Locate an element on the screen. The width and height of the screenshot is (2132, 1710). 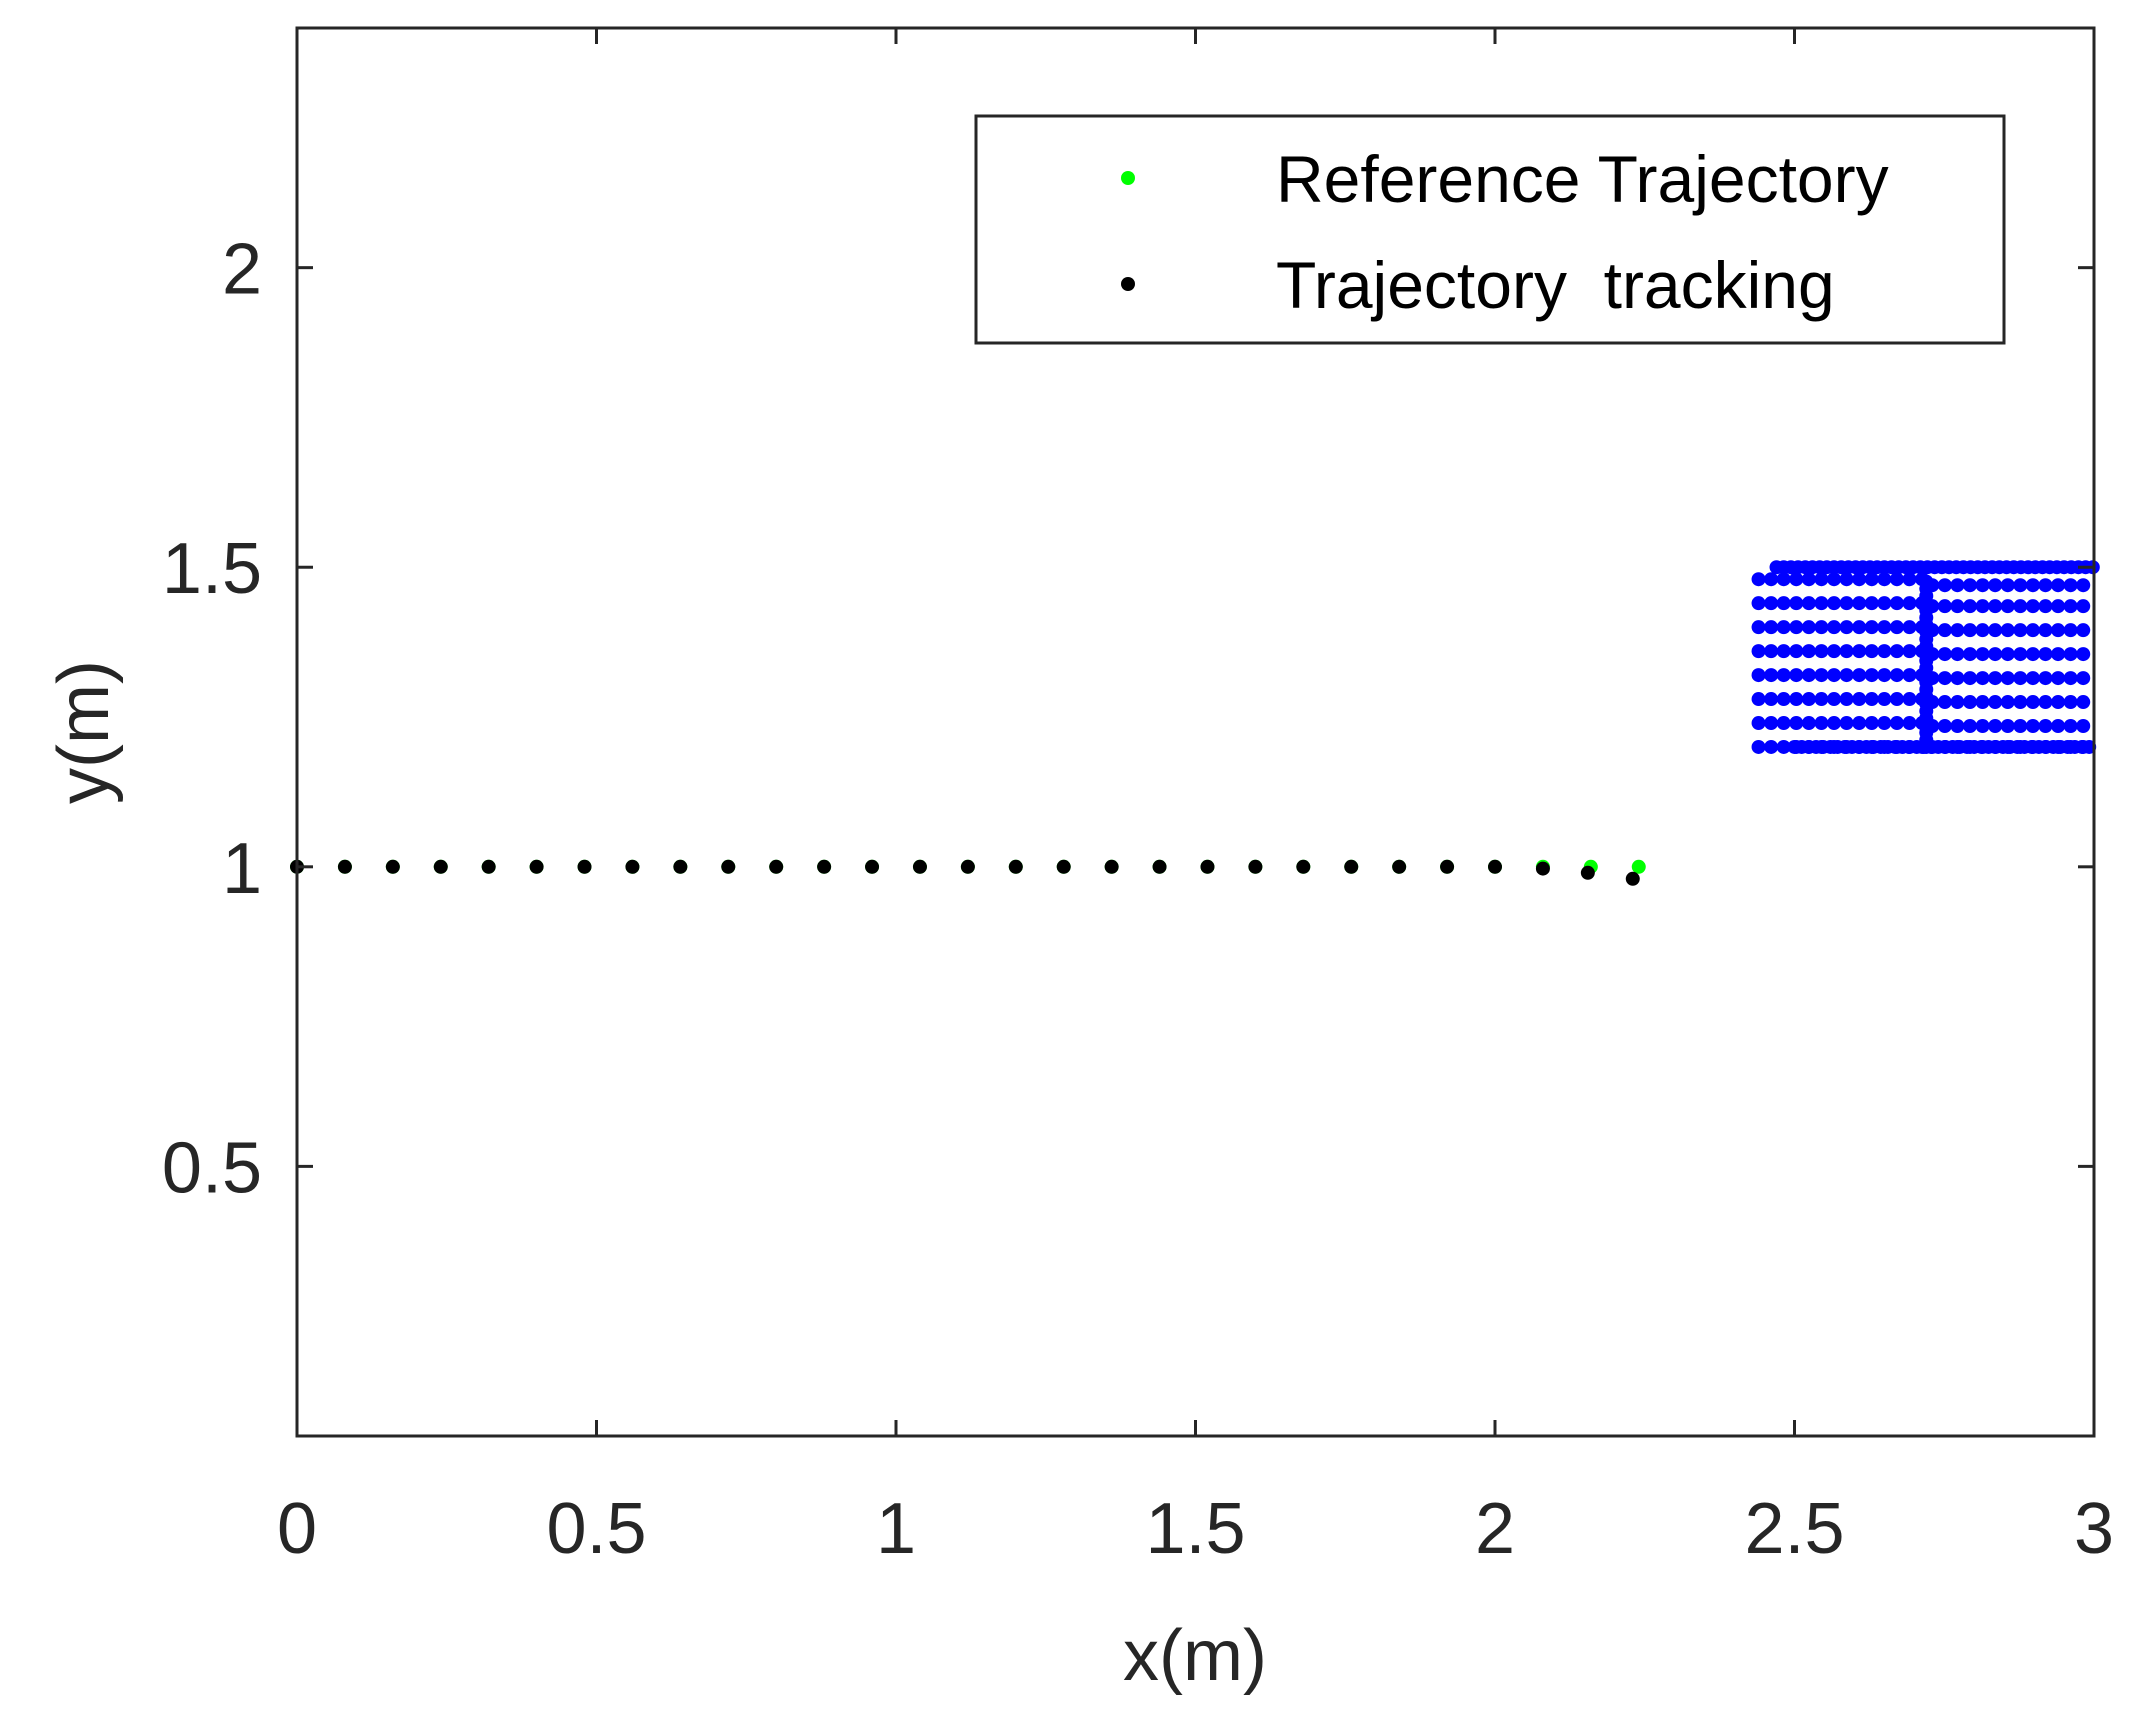
x-tick-label: 3 is located at coordinates (2094, 1529).